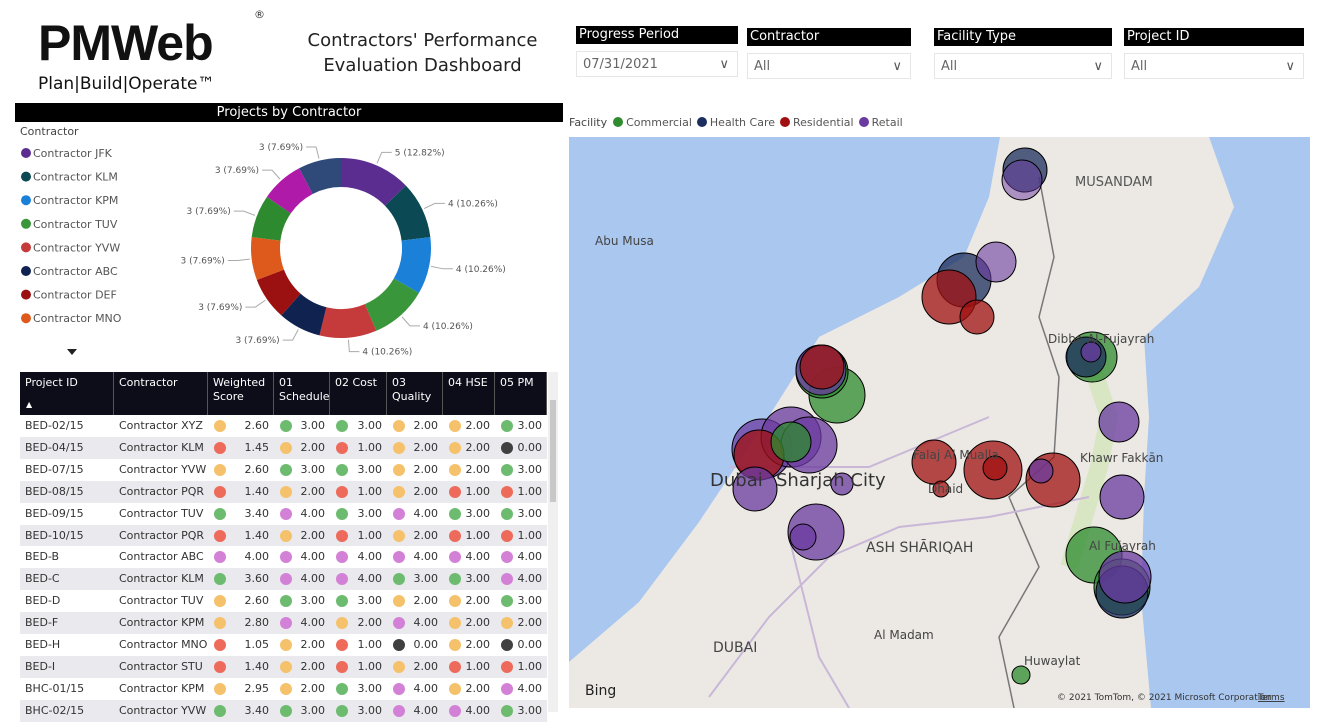 The height and width of the screenshot is (723, 1323). What do you see at coordinates (54, 447) in the screenshot?
I see `table-cell: BED-04/15` at bounding box center [54, 447].